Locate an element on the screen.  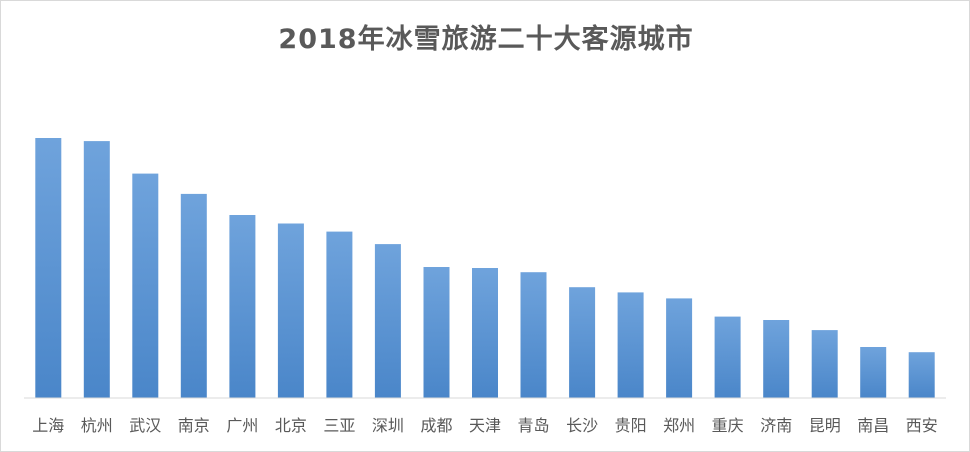
x-tick-label: 青岛 is located at coordinates (533, 425).